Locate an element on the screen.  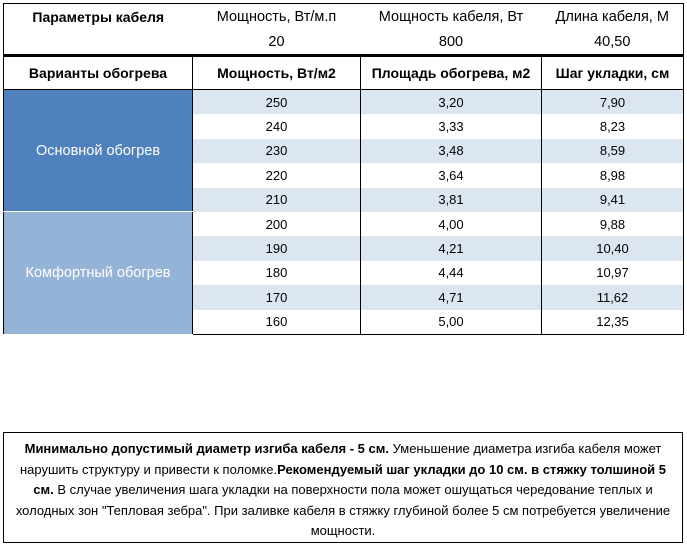
data-cell: 200 is located at coordinates (276, 224).